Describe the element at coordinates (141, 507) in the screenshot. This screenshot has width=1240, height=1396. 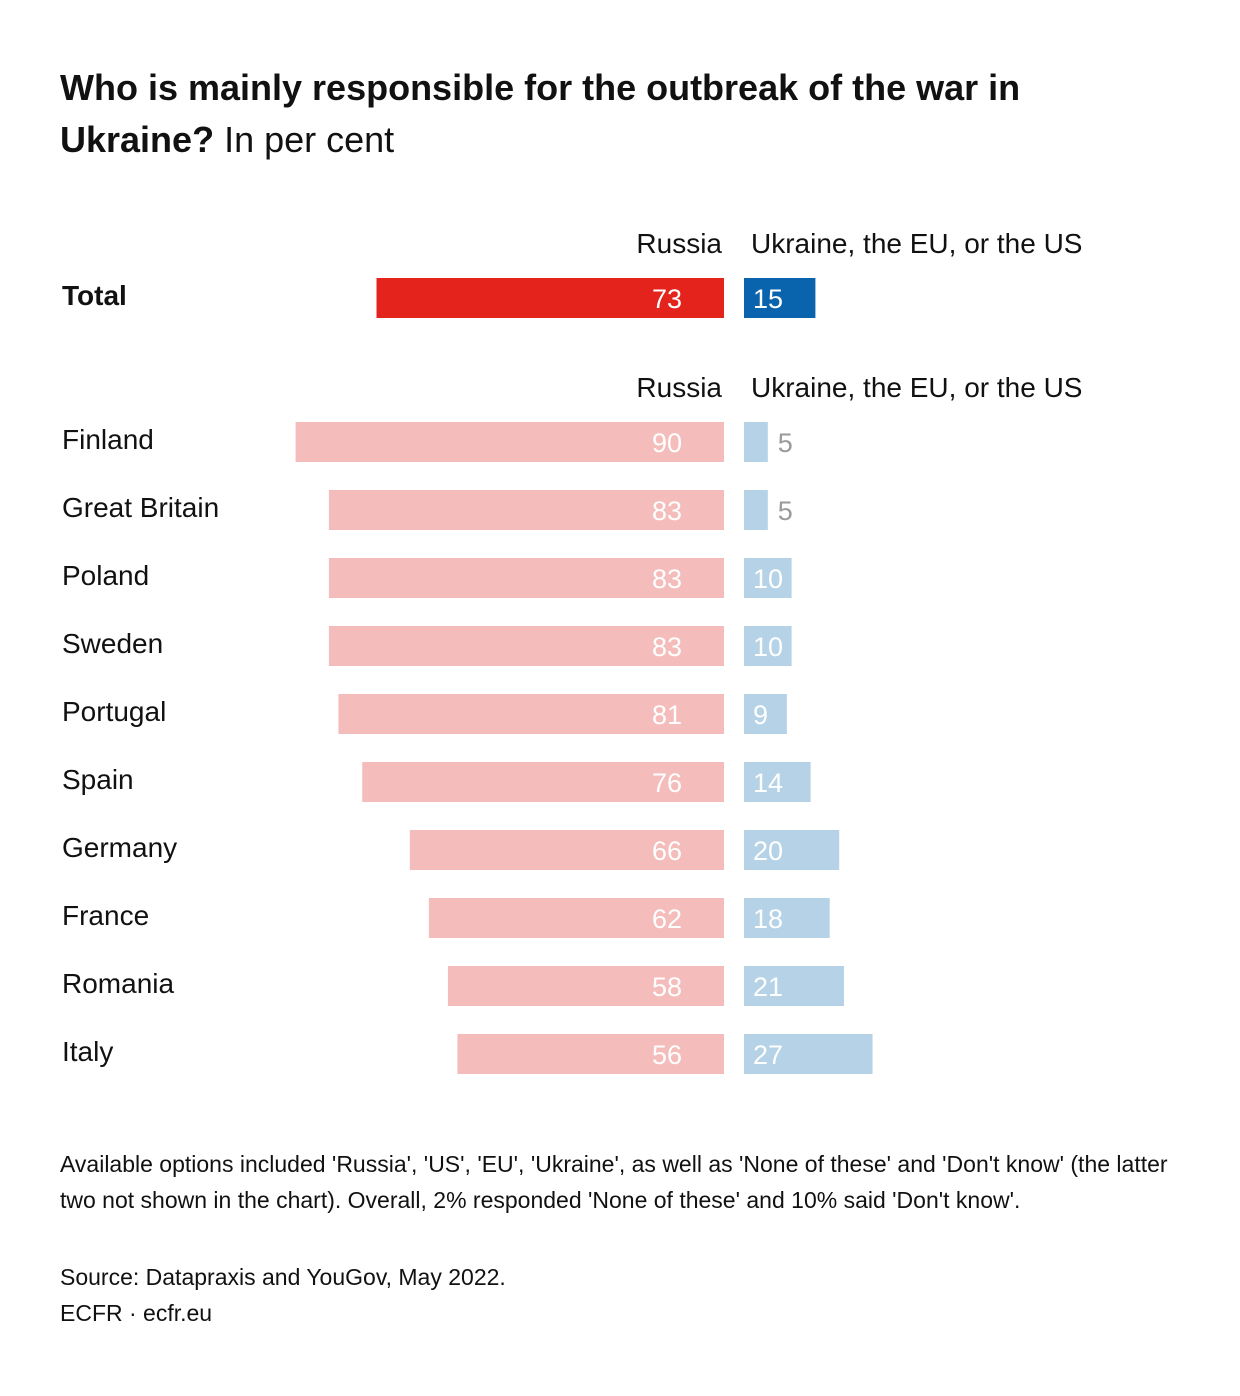
I see `row-label-great-britain: Great Britain` at that location.